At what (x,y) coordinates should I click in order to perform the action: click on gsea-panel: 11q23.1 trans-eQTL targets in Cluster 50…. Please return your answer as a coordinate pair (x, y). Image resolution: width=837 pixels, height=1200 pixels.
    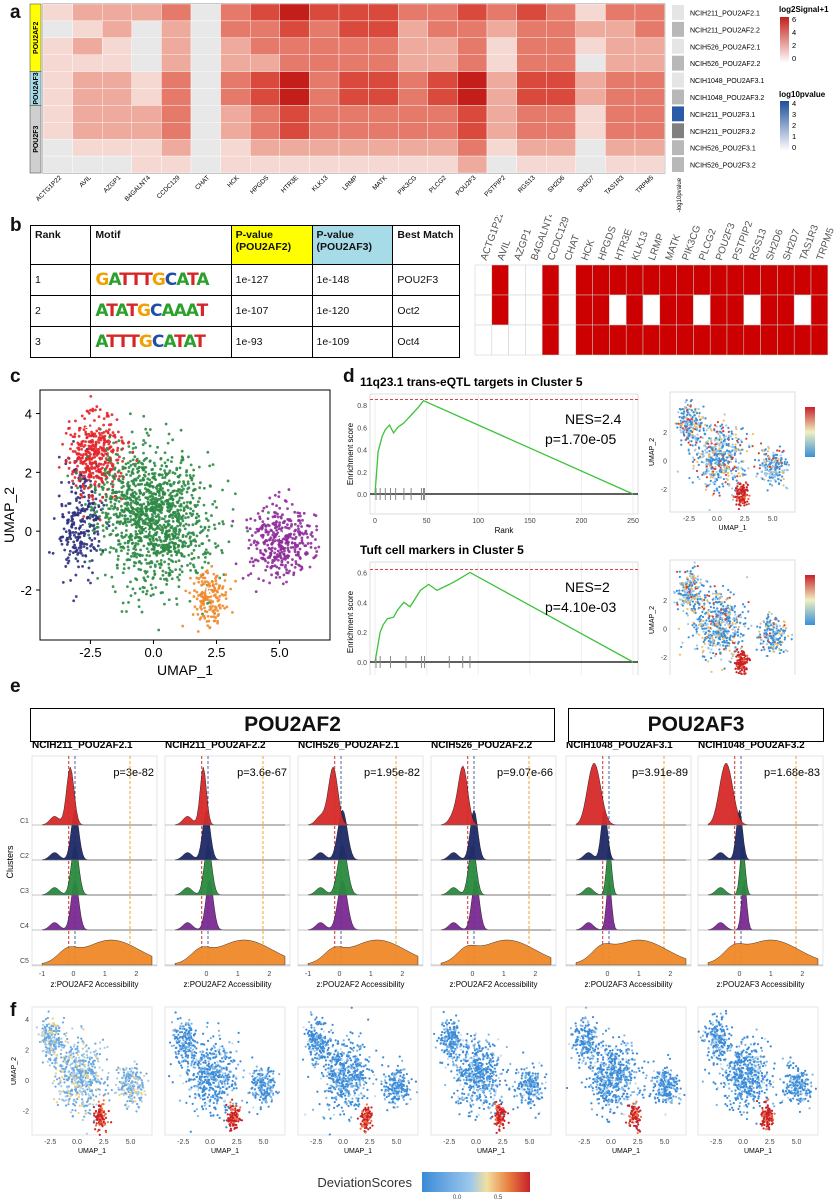
    Looking at the image, I should click on (580, 525).